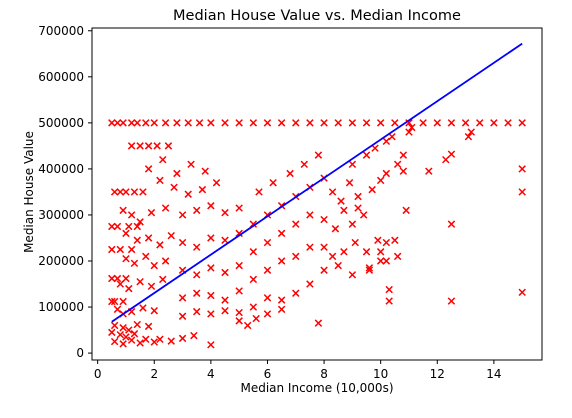  Describe the element at coordinates (29, 192) in the screenshot. I see `y-axis-title: Median House Value` at that location.